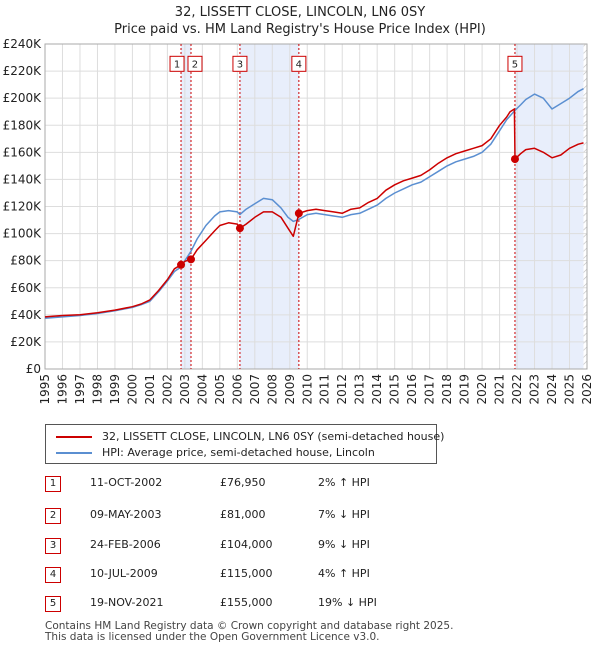 The image size is (600, 650). I want to click on x-tick-label: 2005, so click(220, 389).